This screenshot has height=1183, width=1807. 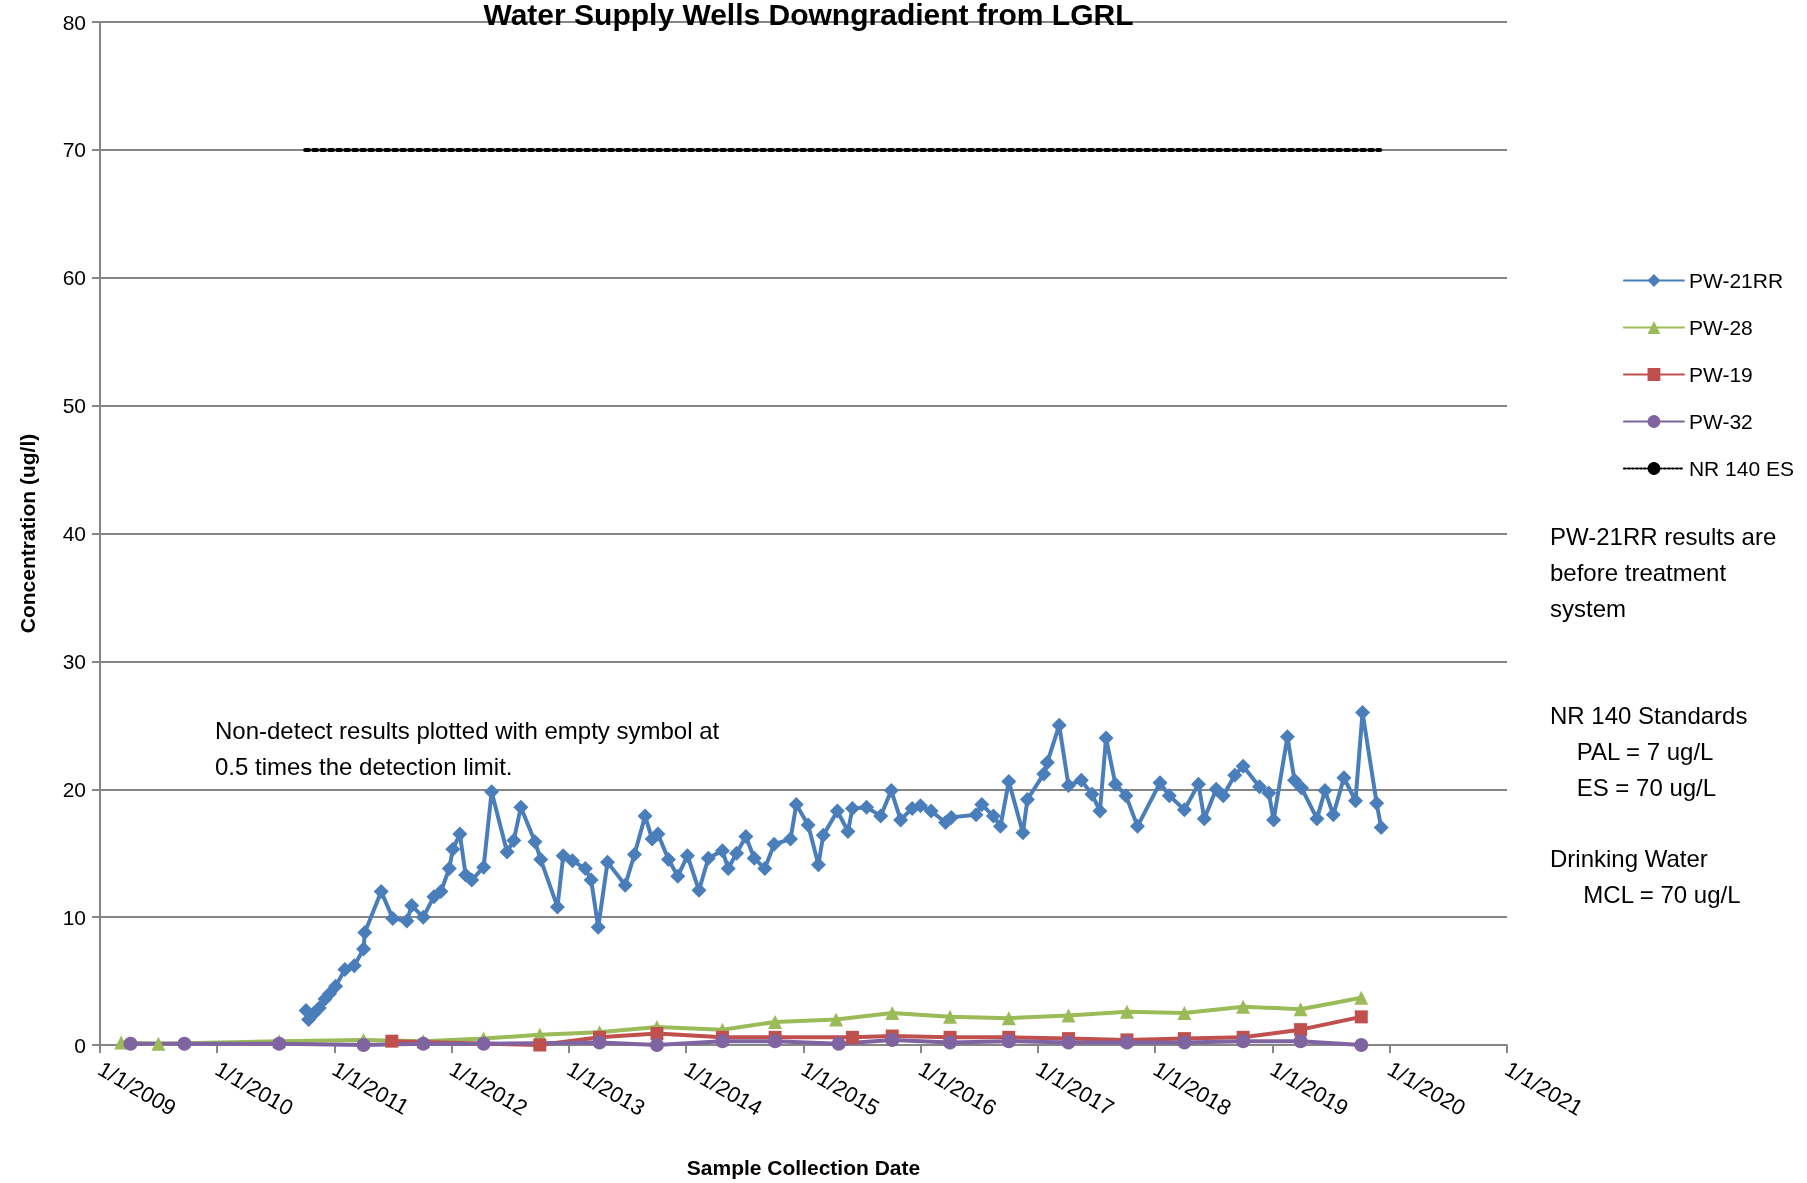 What do you see at coordinates (1645, 876) in the screenshot?
I see `text: Drinking Water MCL = 70 ug/L` at bounding box center [1645, 876].